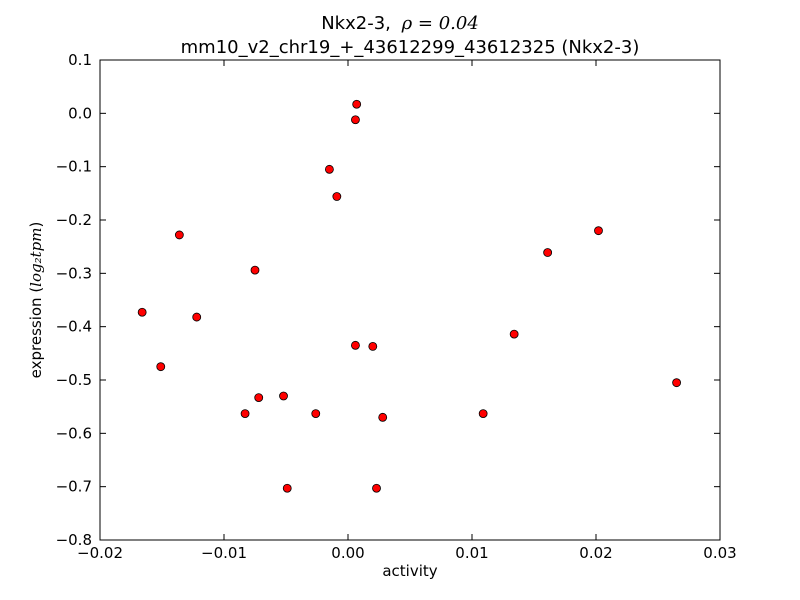 This screenshot has height=600, width=800. Describe the element at coordinates (74, 540) in the screenshot. I see `y-tick-label: −0.8` at that location.